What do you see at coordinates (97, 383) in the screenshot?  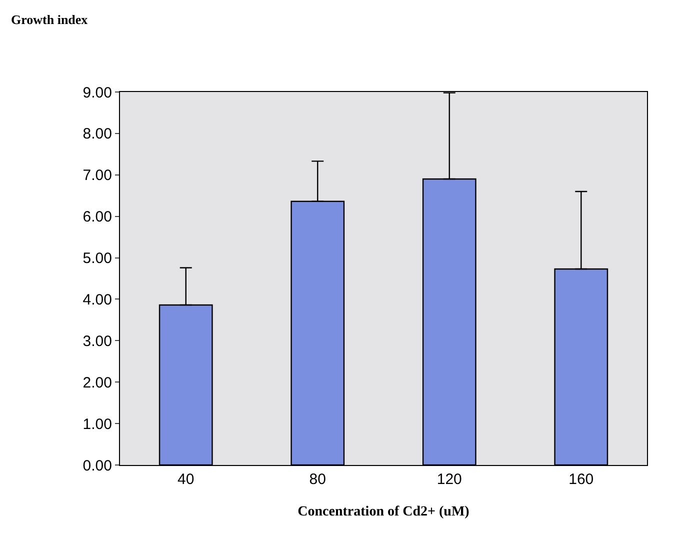 I see `y-tick-label: 2.00` at bounding box center [97, 383].